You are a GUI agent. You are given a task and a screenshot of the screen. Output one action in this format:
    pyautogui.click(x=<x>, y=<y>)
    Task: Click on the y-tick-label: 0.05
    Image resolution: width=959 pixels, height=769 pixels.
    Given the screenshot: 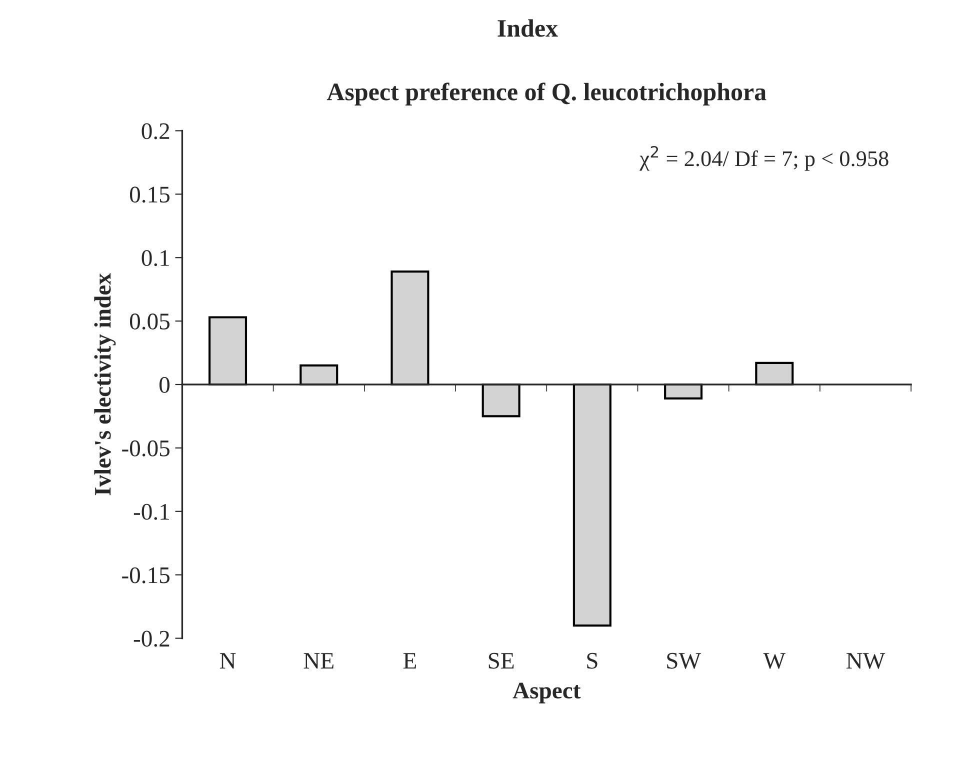 What is the action you would take?
    pyautogui.click(x=150, y=322)
    